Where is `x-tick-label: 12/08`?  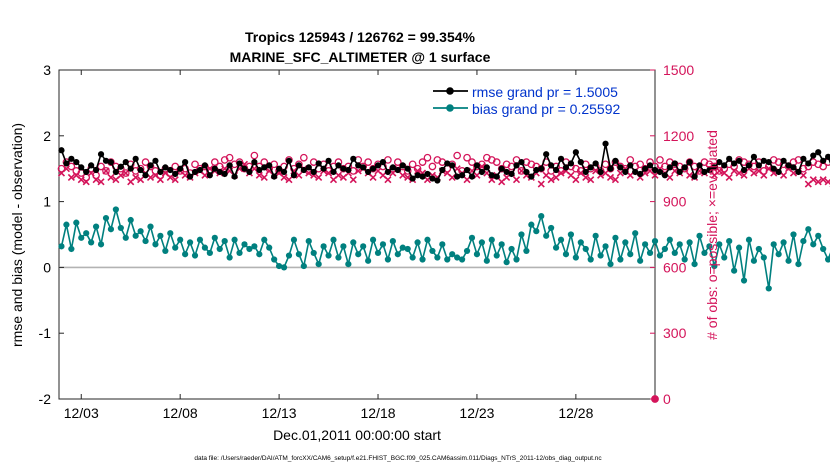
x-tick-label: 12/08 is located at coordinates (180, 413).